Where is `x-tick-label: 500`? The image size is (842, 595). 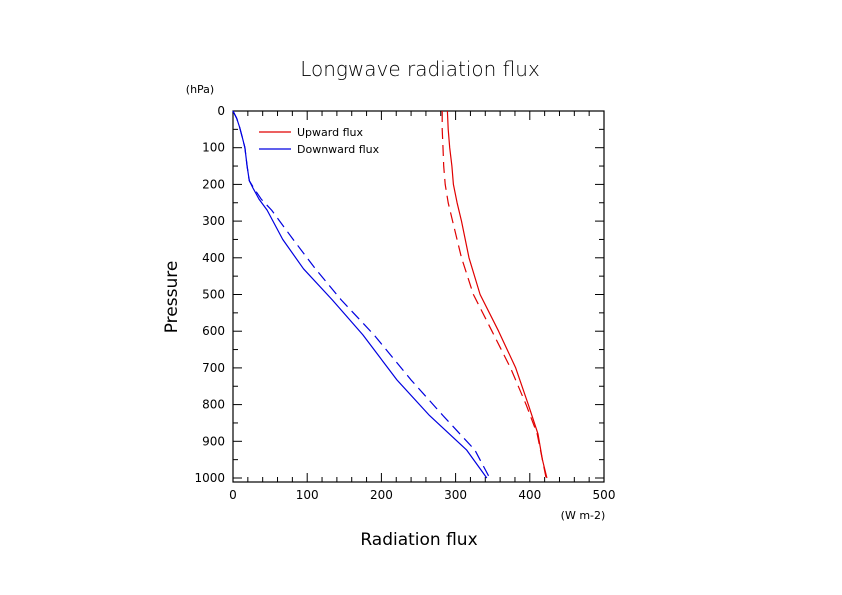
x-tick-label: 500 is located at coordinates (604, 495).